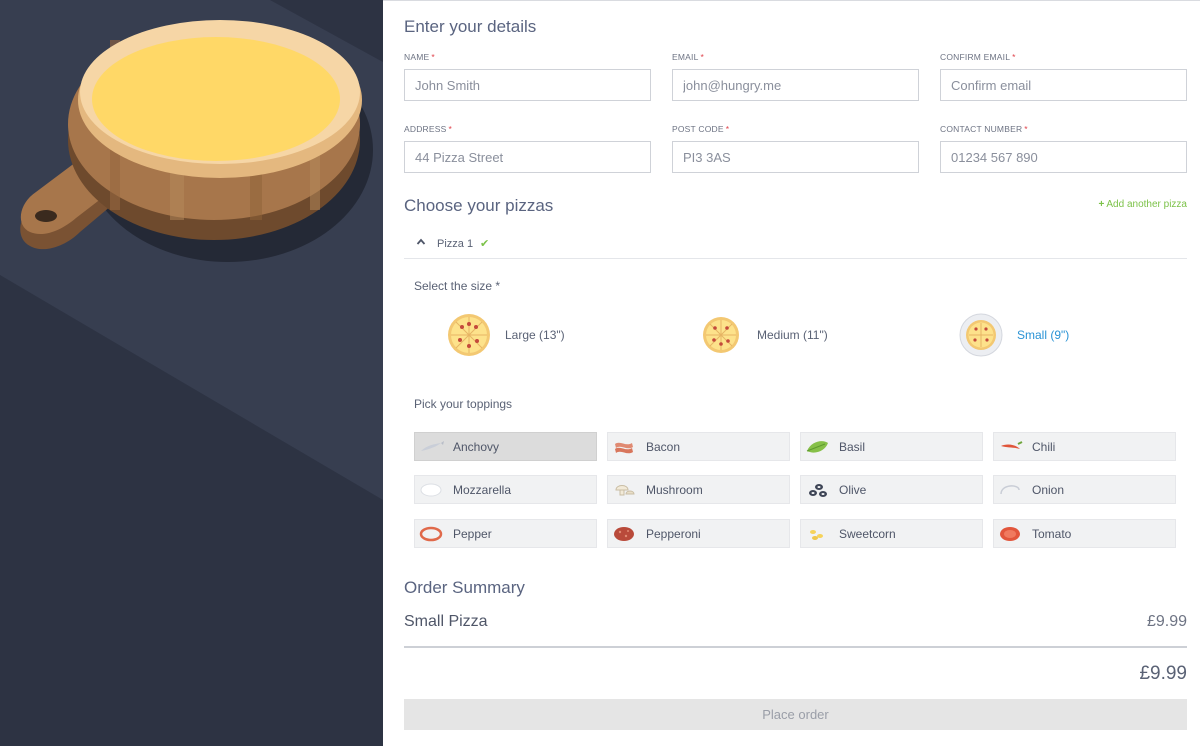 The height and width of the screenshot is (746, 1200). I want to click on topping-olive: Olive, so click(891, 489).